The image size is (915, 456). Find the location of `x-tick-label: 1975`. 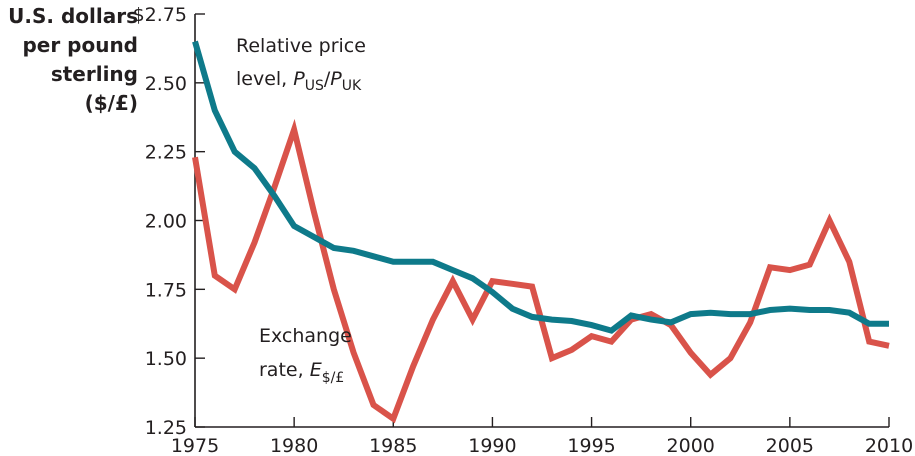

x-tick-label: 1975 is located at coordinates (195, 445).